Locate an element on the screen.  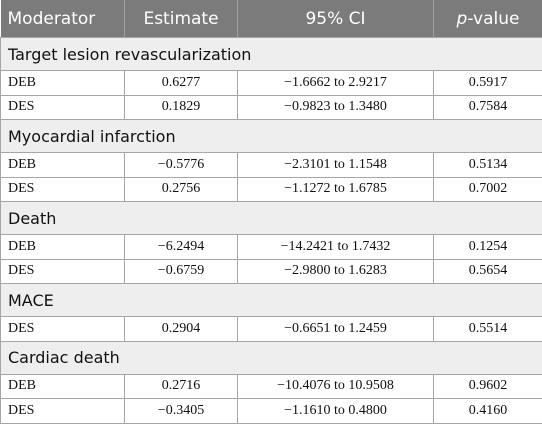
cell: 0.2756 is located at coordinates (181, 189).